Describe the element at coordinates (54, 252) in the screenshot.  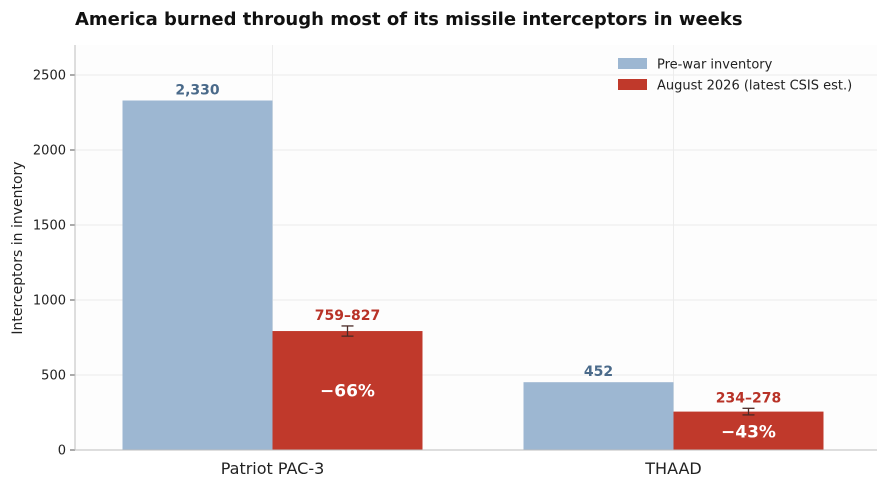
I see `y-axis: 0 500 1000 1500 2000 2500` at that location.